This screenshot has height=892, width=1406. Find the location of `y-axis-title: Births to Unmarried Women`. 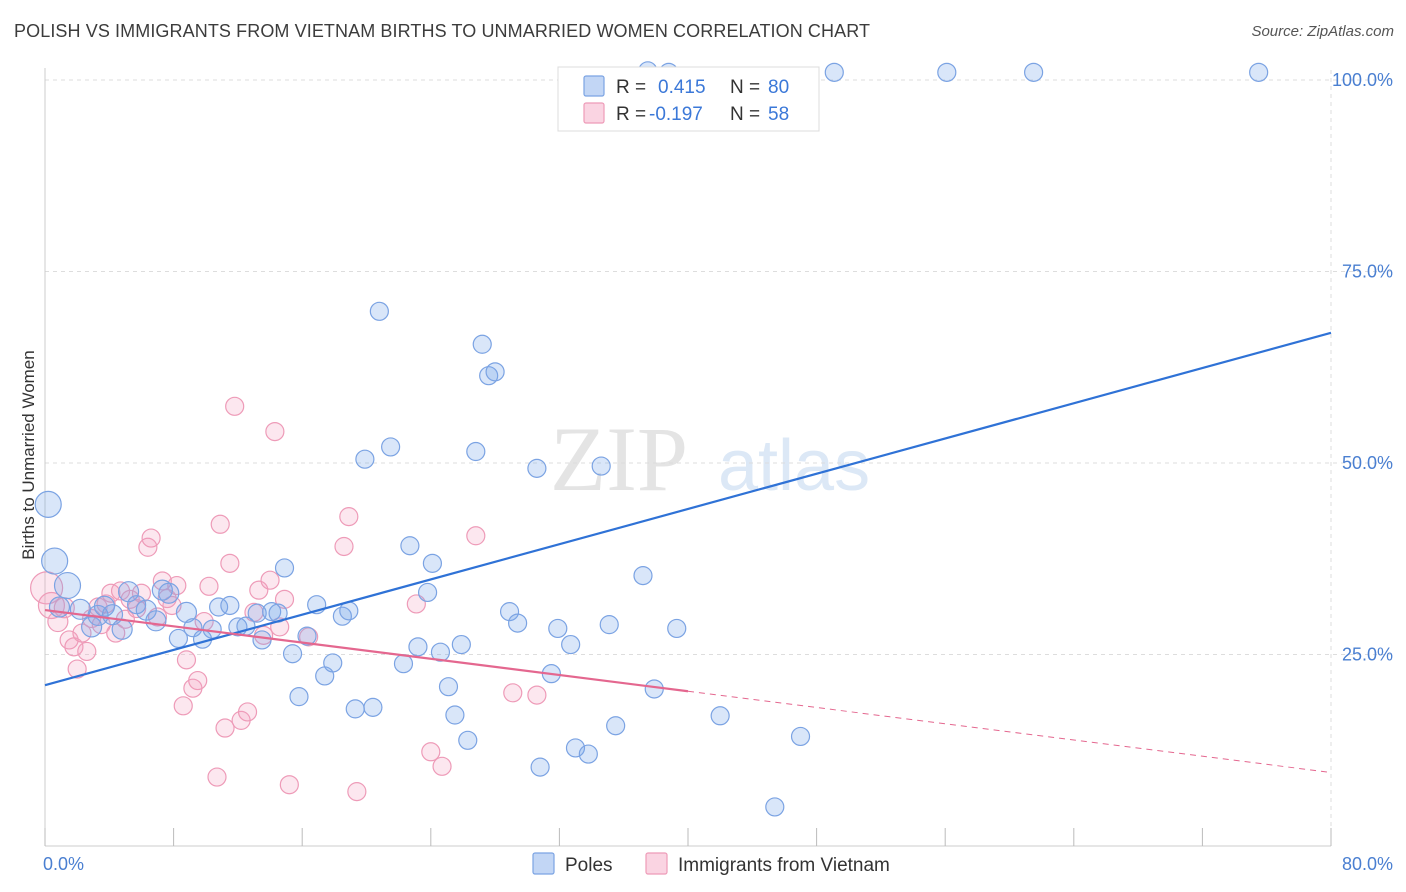

y-axis-title: Births to Unmarried Women is located at coordinates (28, 454).